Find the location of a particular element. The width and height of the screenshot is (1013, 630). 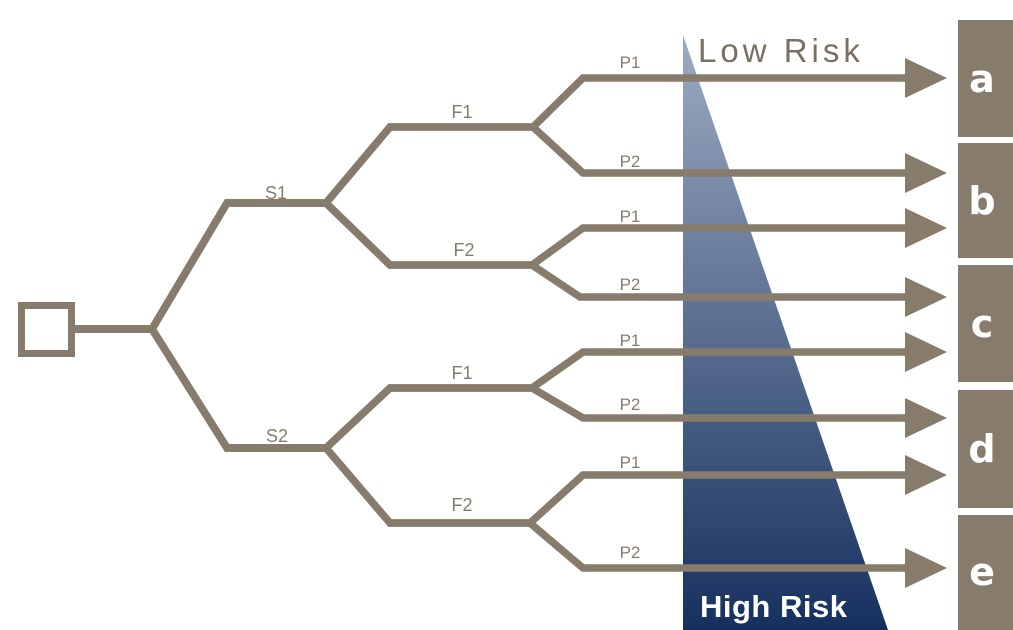

label-s2: S2 is located at coordinates (277, 436).